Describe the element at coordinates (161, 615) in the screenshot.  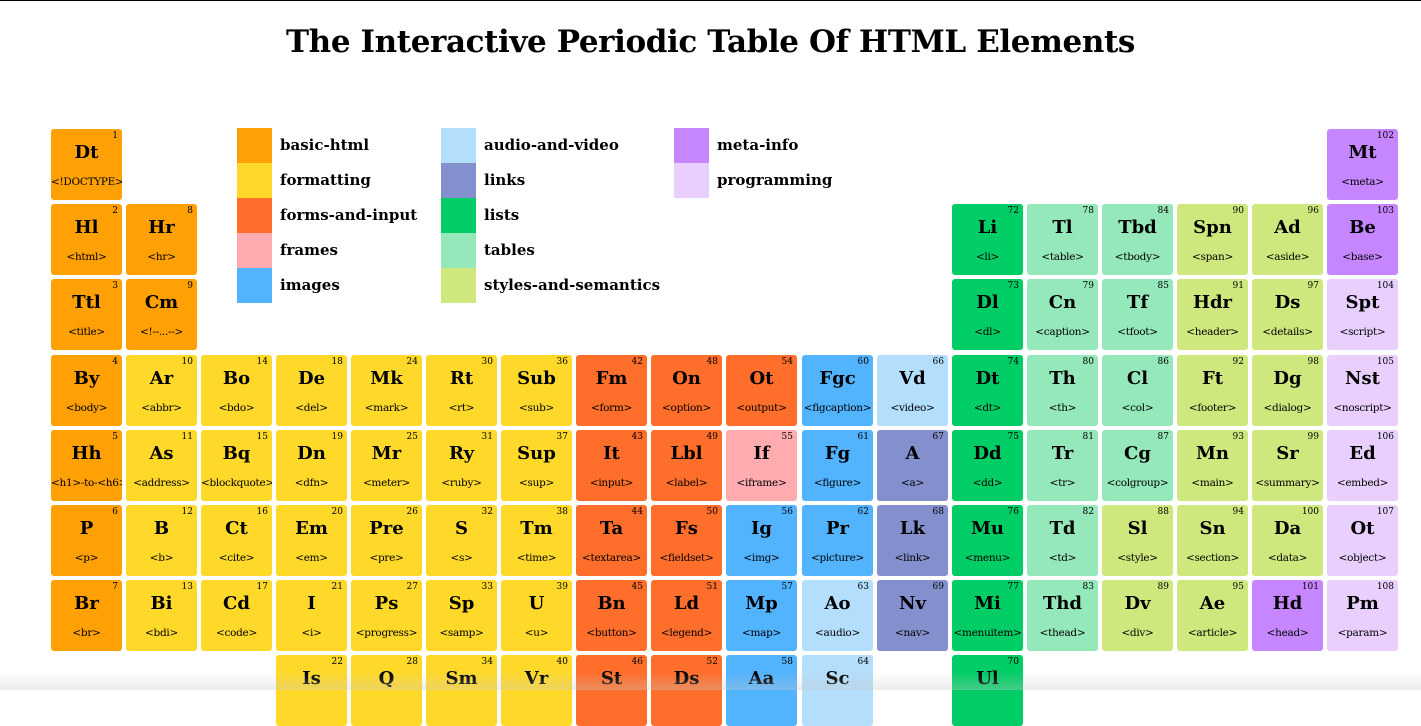
I see `element-cell: 13 Bi <bdi>` at that location.